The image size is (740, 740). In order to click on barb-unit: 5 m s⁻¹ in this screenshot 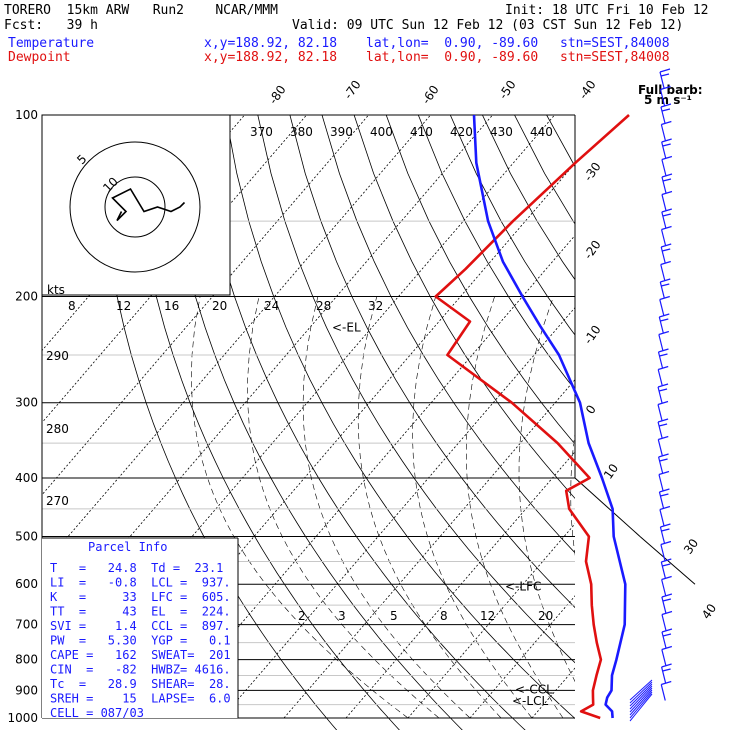, I will do `click(668, 100)`.